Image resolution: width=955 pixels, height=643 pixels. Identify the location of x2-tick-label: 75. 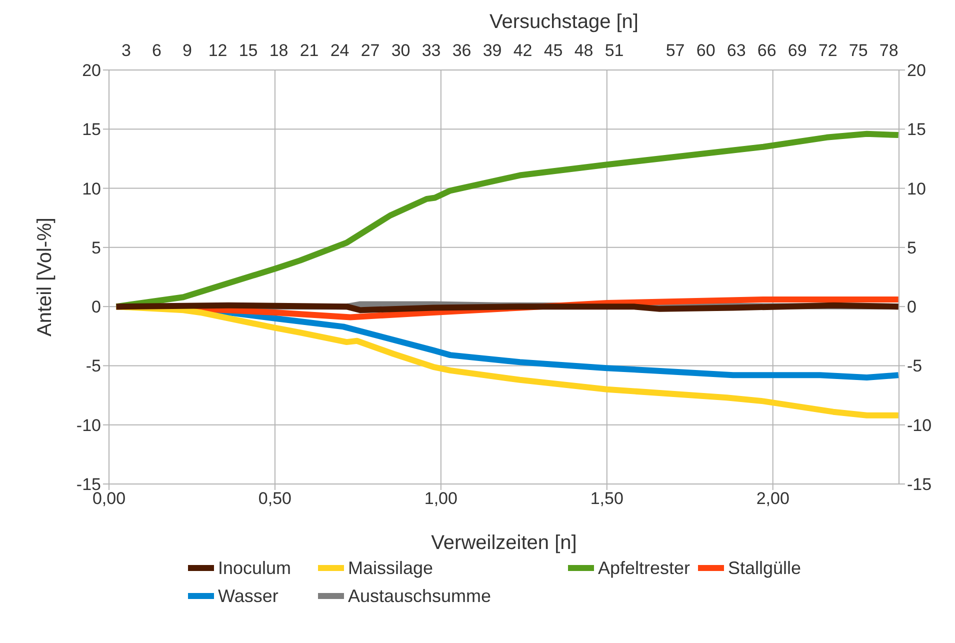
(858, 50).